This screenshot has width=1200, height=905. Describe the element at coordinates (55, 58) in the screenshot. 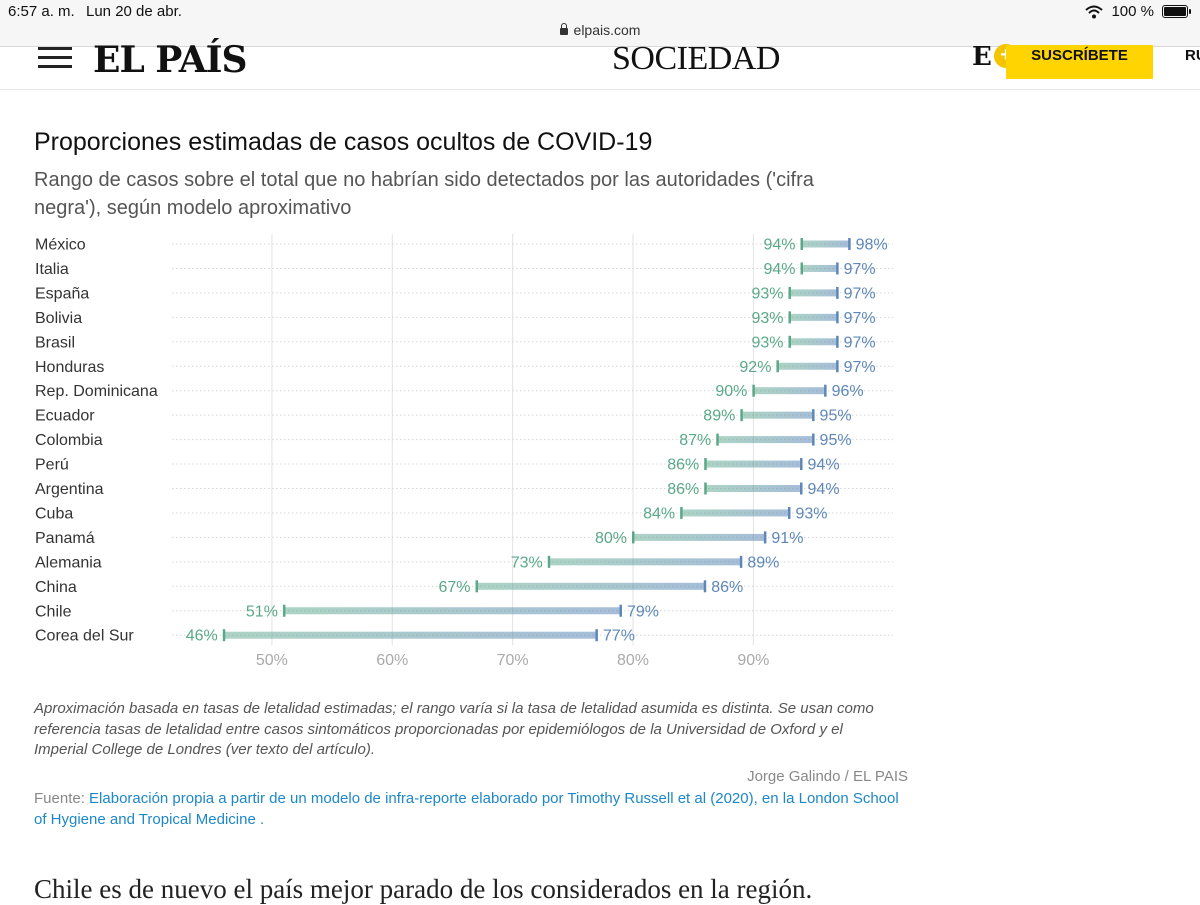

I see `menu-icon` at that location.